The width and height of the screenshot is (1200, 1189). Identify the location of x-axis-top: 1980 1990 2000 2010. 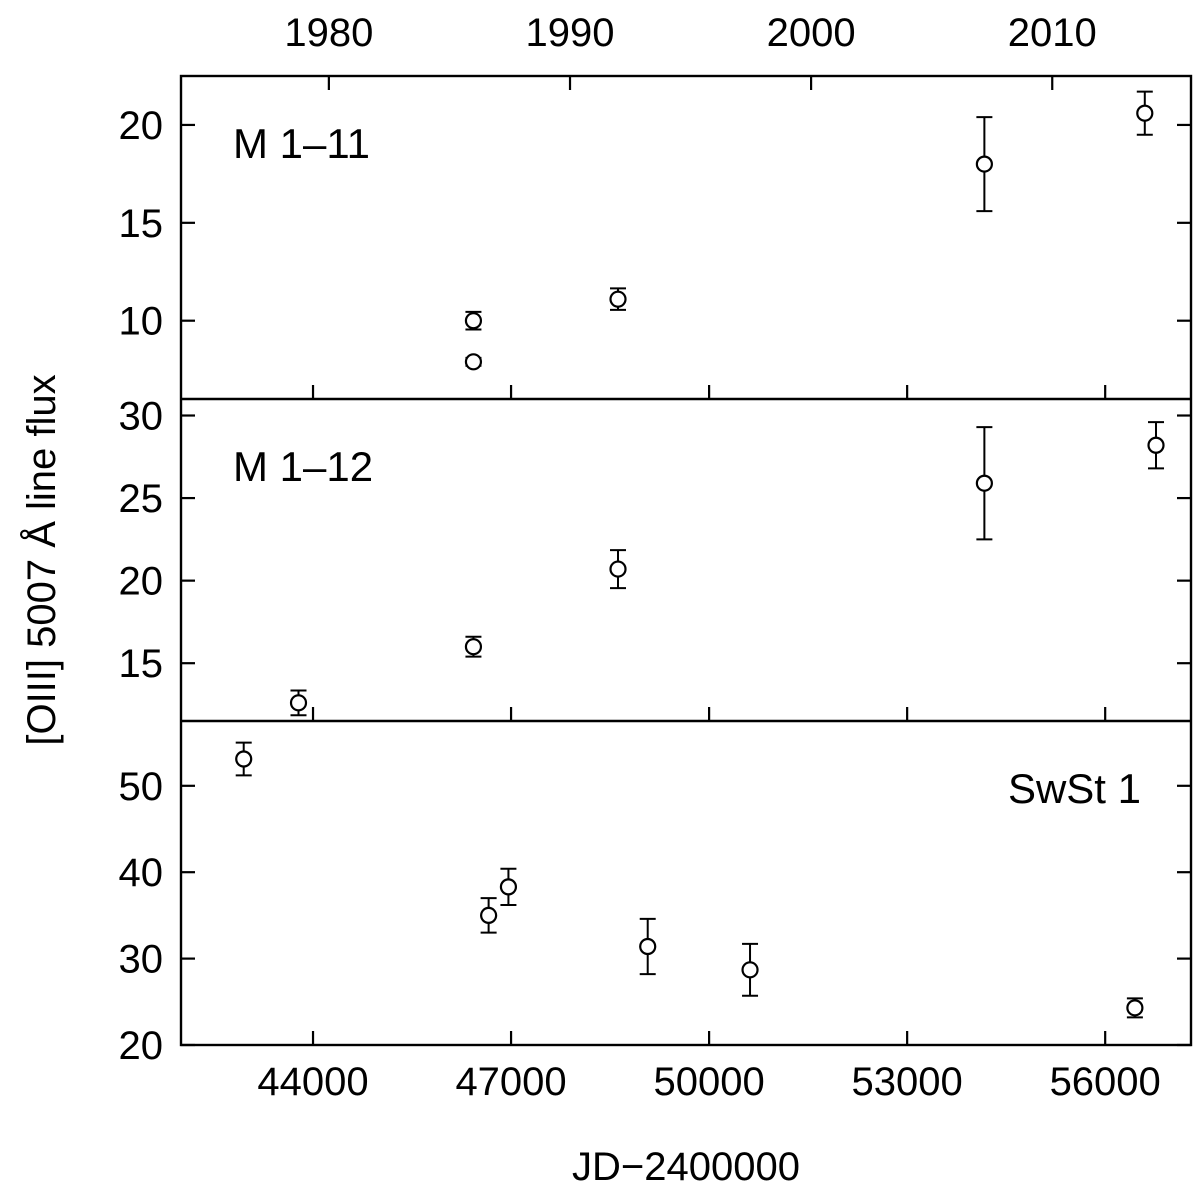
(690, 50).